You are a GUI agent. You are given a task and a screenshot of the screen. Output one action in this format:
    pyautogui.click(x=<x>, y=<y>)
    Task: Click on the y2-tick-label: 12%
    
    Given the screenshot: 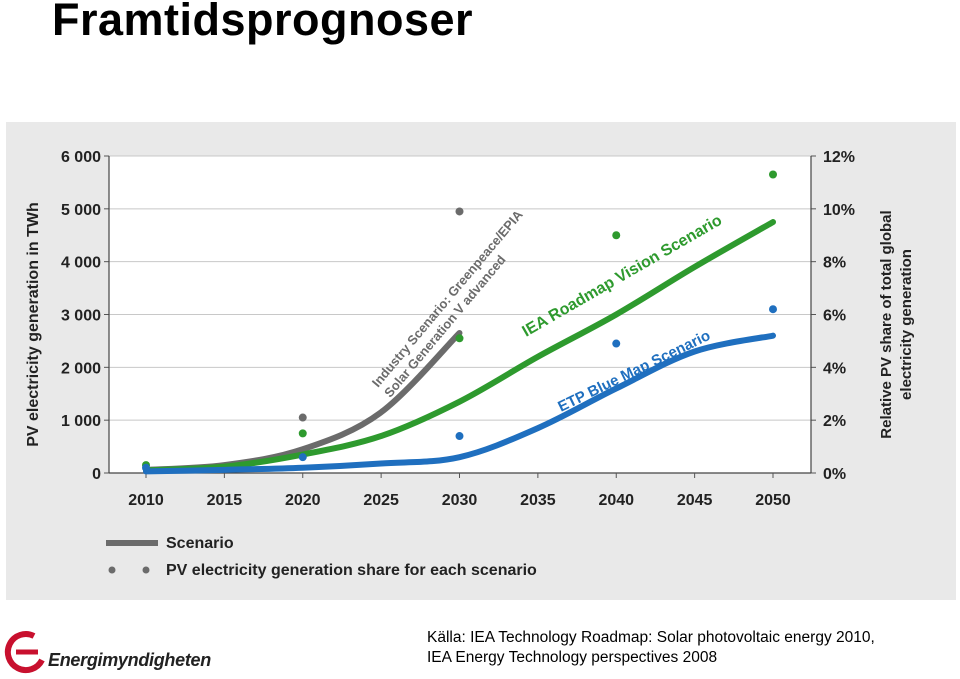 What is the action you would take?
    pyautogui.click(x=839, y=157)
    